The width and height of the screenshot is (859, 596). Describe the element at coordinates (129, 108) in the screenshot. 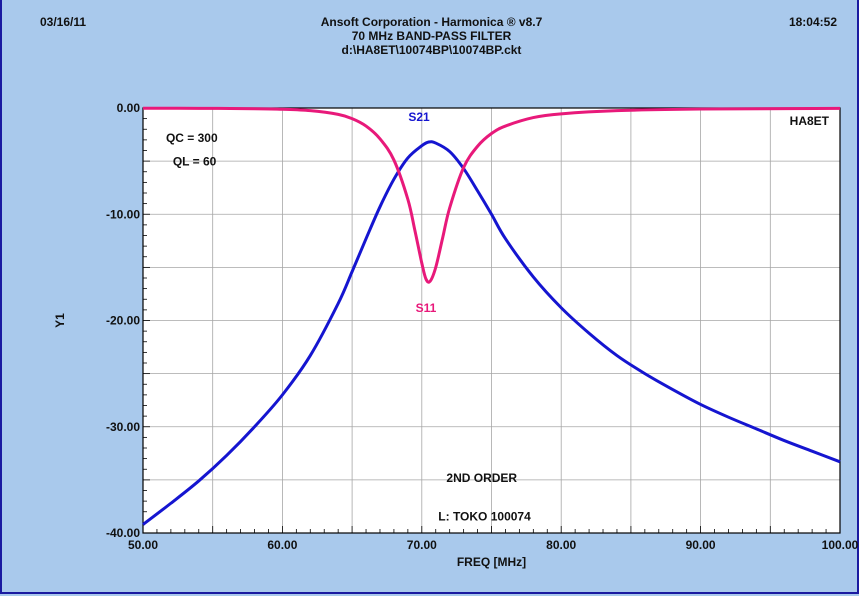

I see `y-tick-label: 0.00` at that location.